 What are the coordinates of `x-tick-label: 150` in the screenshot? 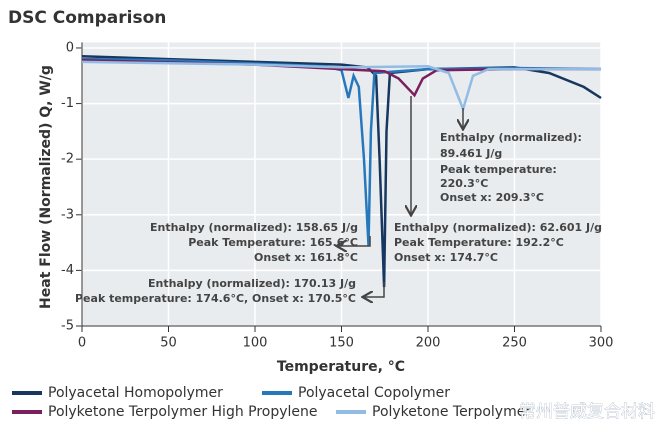 It's located at (341, 343).